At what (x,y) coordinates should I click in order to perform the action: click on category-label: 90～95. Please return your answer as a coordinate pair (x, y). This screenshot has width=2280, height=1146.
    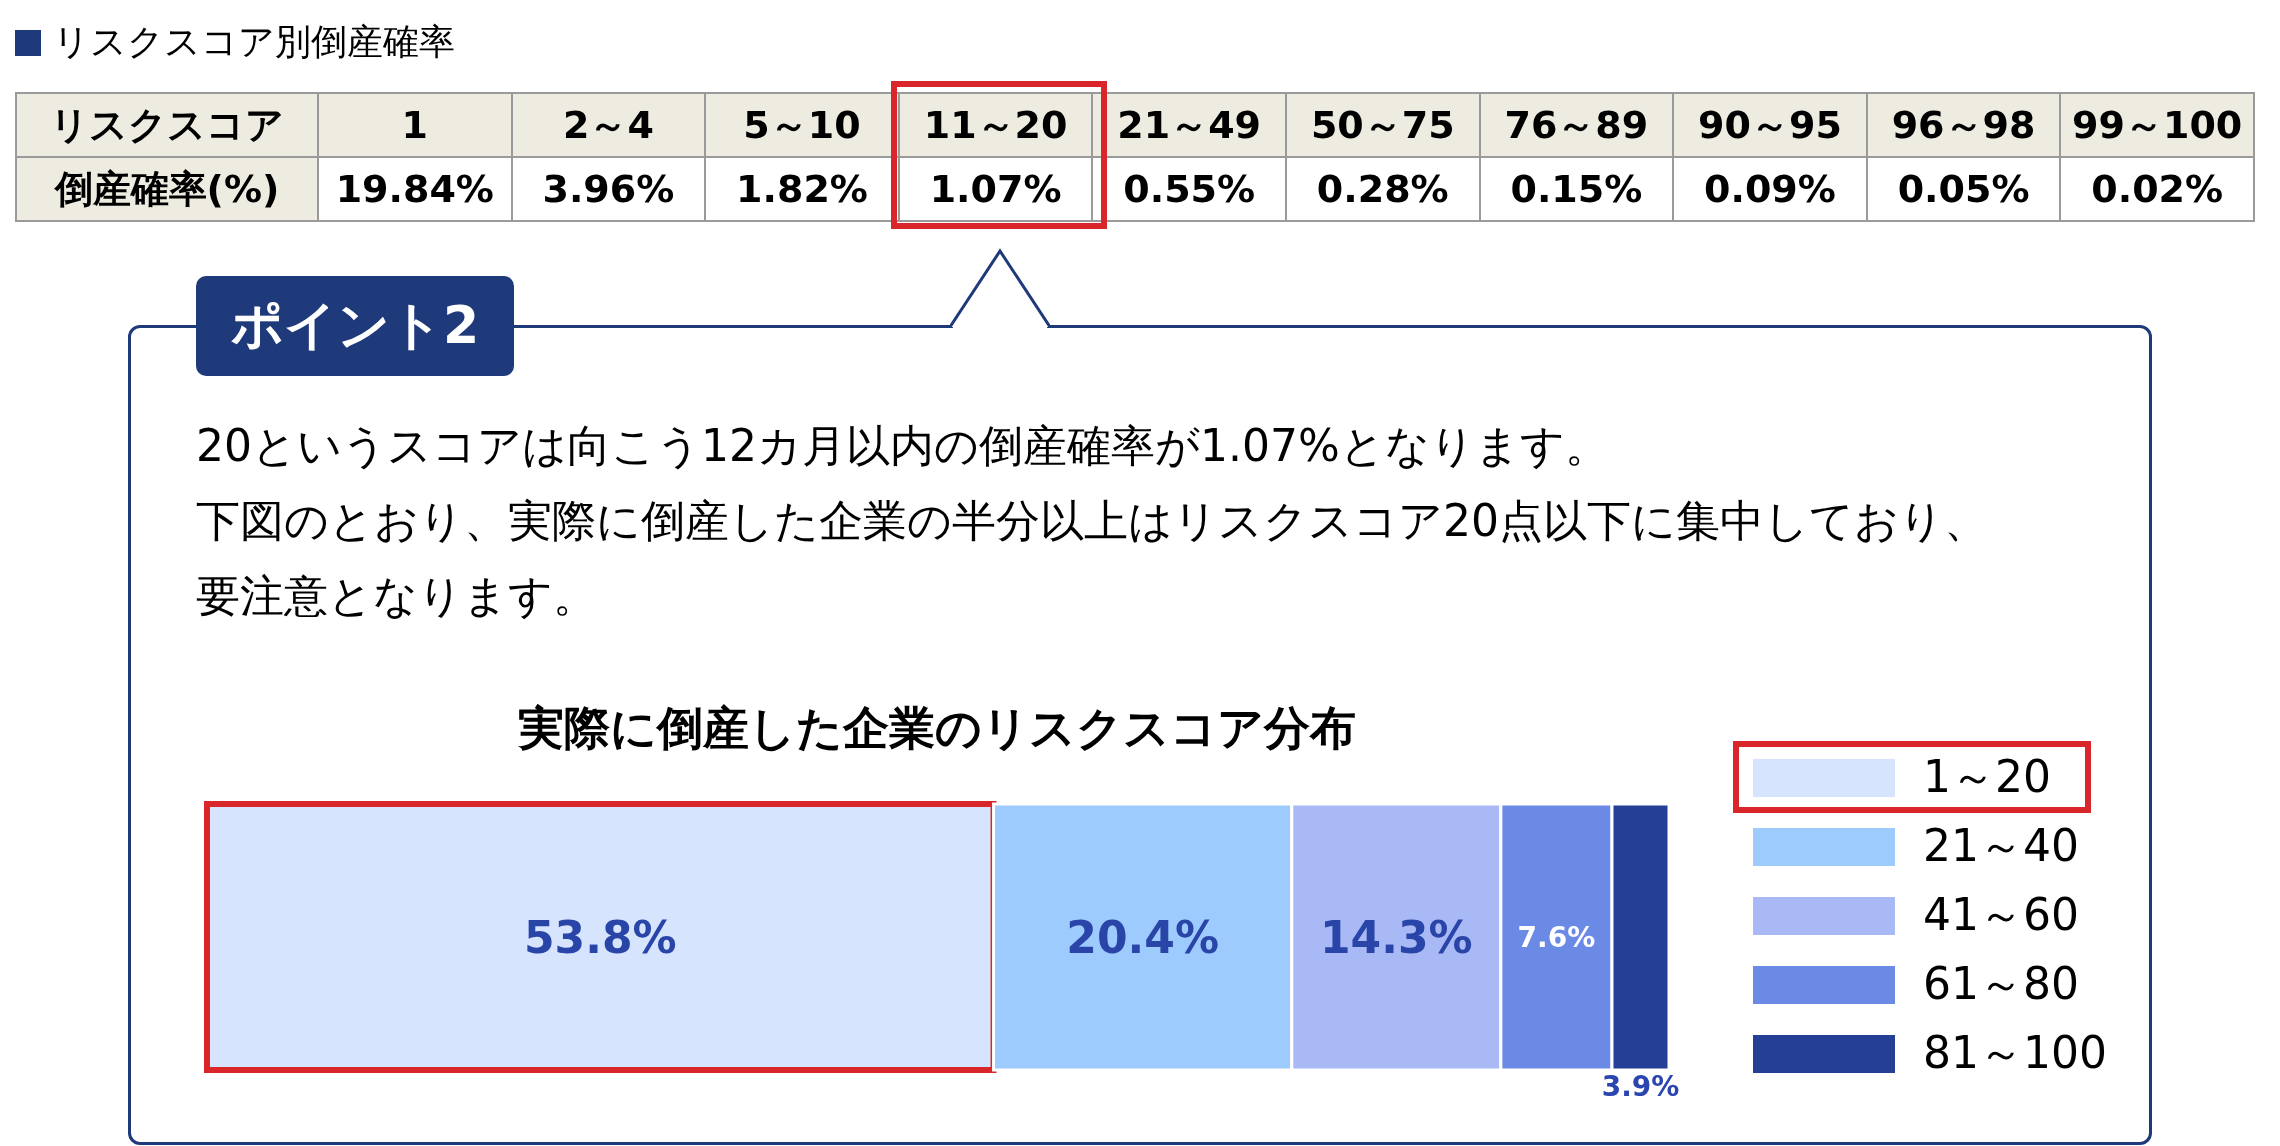
    Looking at the image, I should click on (1770, 125).